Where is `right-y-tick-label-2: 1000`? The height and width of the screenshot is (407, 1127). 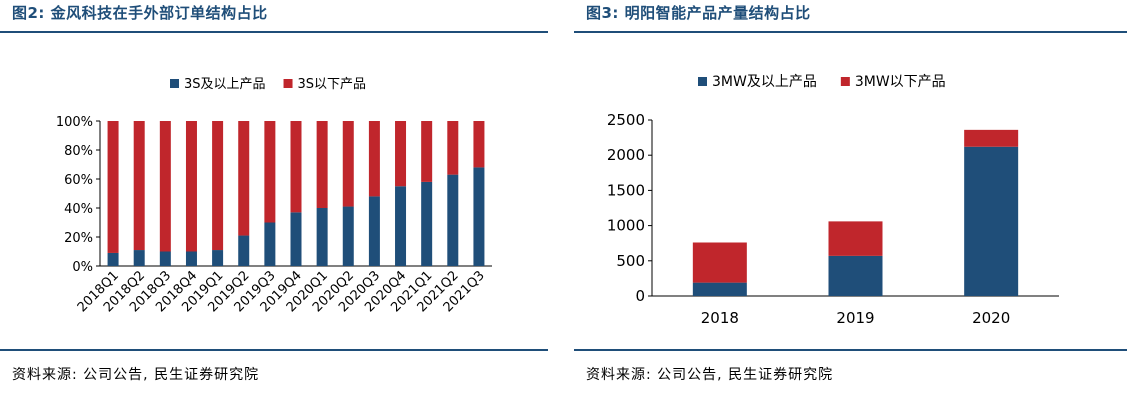 right-y-tick-label-2: 1000 is located at coordinates (626, 226).